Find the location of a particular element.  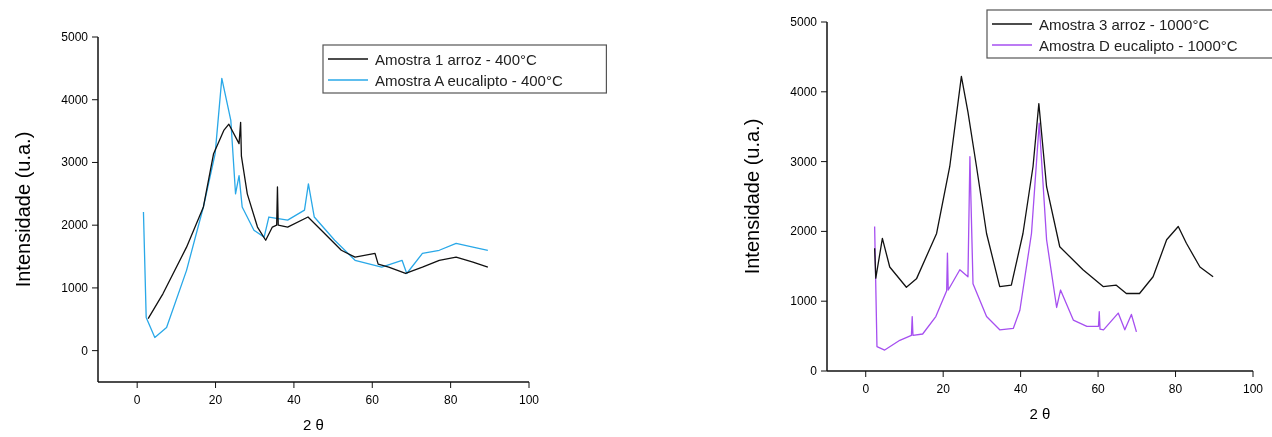

legend-label: Amostra 3 arroz - 1000°C is located at coordinates (1124, 24).